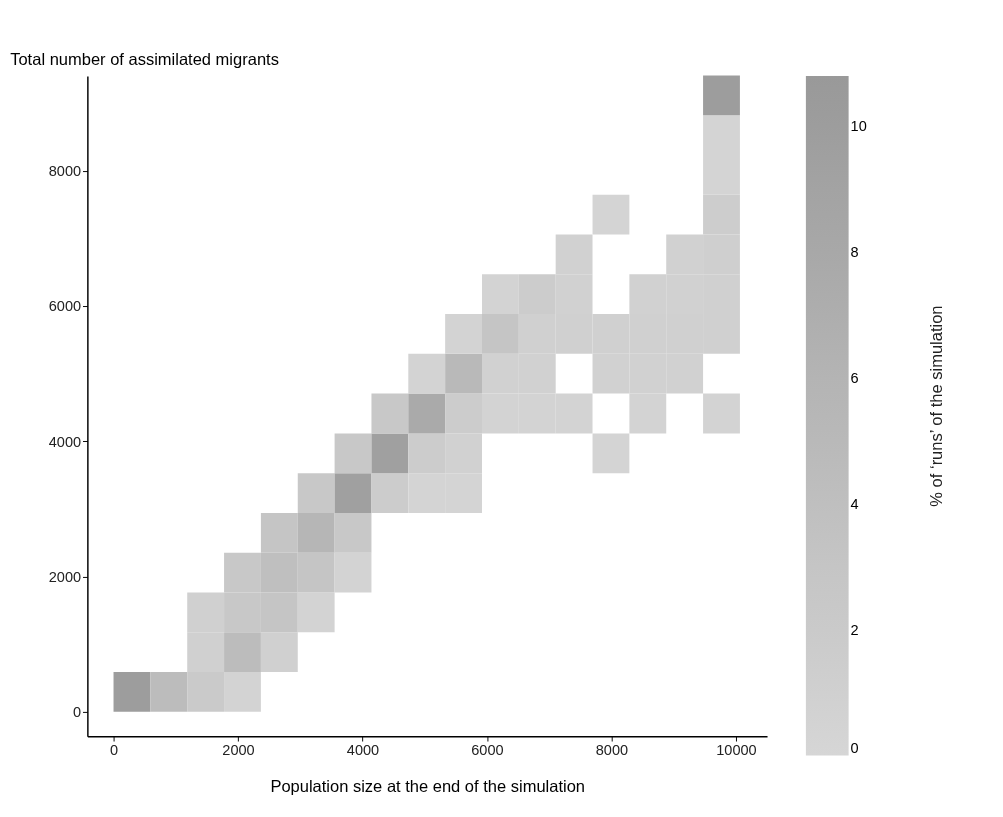  What do you see at coordinates (428, 786) in the screenshot?
I see `x-axis-title: Population size at the end of the simulation` at bounding box center [428, 786].